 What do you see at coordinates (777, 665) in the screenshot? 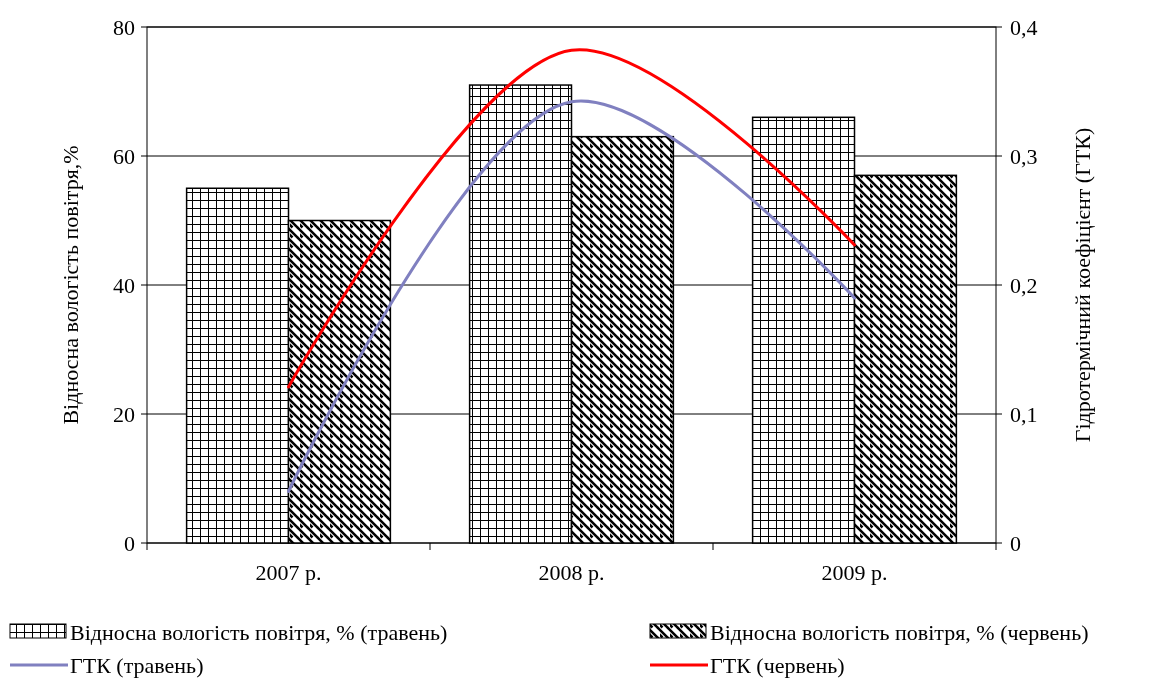
I see `legend-label: ГТК (червень)` at bounding box center [777, 665].